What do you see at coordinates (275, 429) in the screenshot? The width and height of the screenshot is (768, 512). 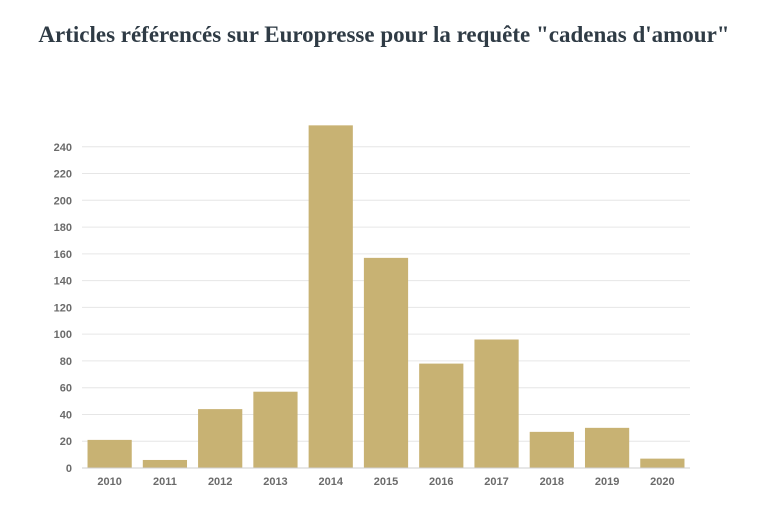 I see `bar-2013` at bounding box center [275, 429].